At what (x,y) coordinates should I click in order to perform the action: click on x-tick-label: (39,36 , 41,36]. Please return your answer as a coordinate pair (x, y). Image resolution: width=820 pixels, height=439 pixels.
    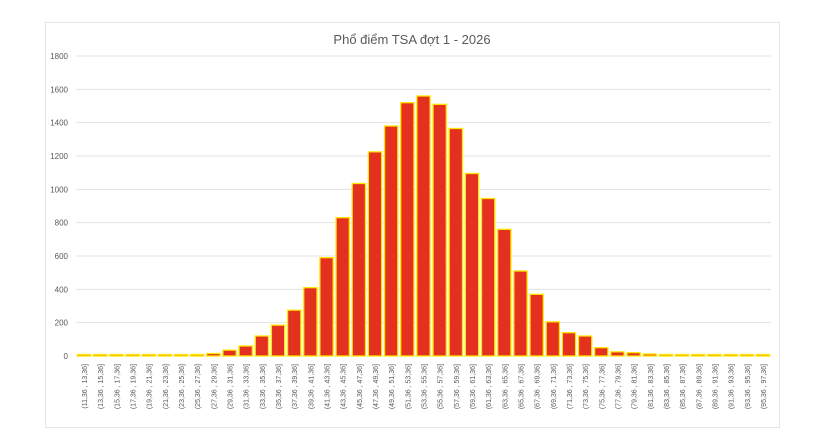
    Looking at the image, I should click on (311, 386).